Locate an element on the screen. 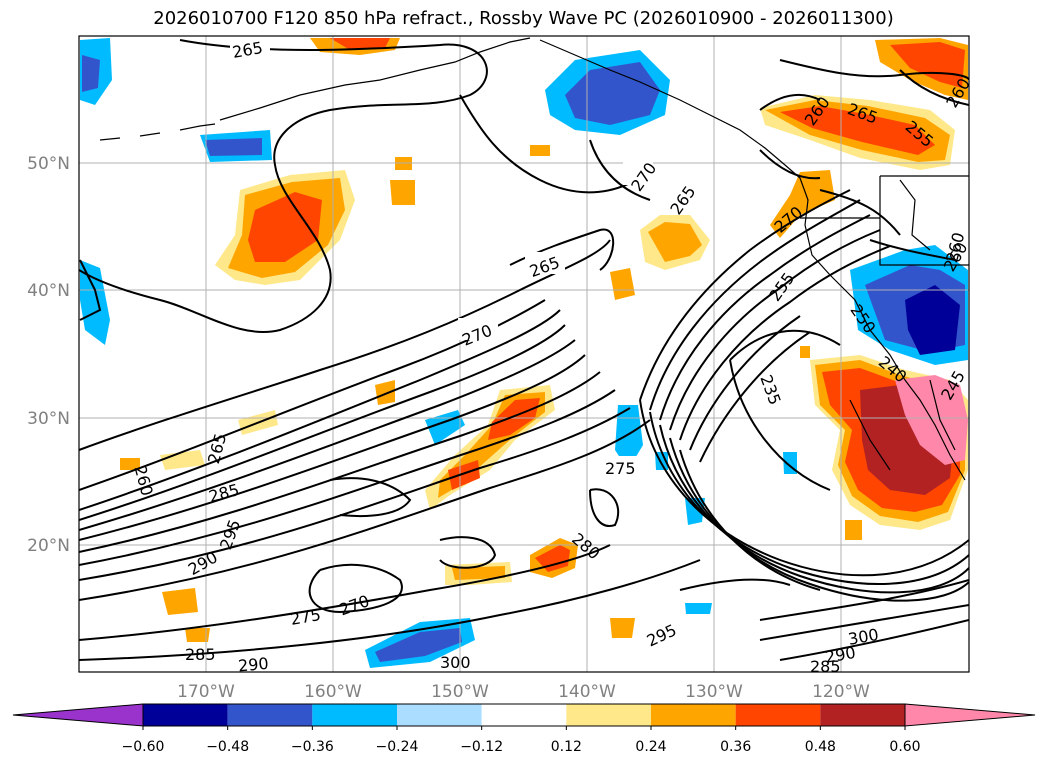  lat-tick-label: 20°N is located at coordinates (48, 546).